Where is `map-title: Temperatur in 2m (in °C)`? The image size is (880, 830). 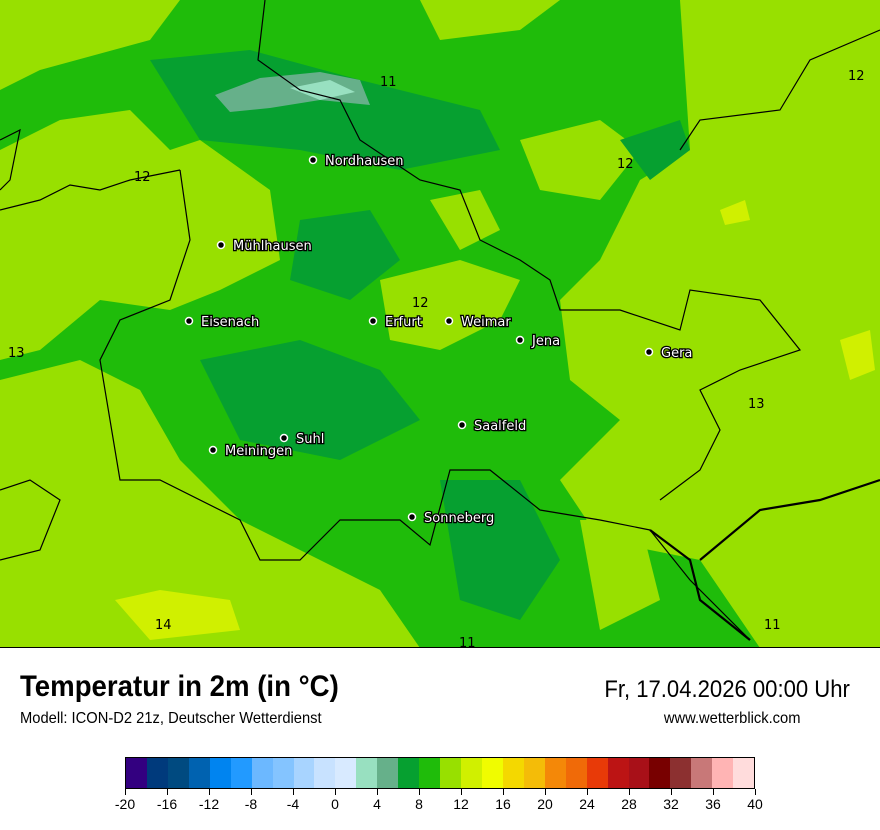
map-title: Temperatur in 2m (in °C) is located at coordinates (179, 686).